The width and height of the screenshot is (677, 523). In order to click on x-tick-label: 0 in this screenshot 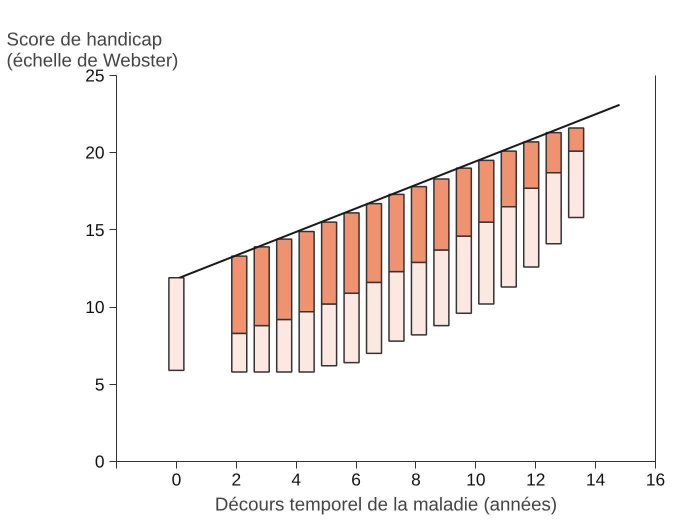, I will do `click(177, 480)`.